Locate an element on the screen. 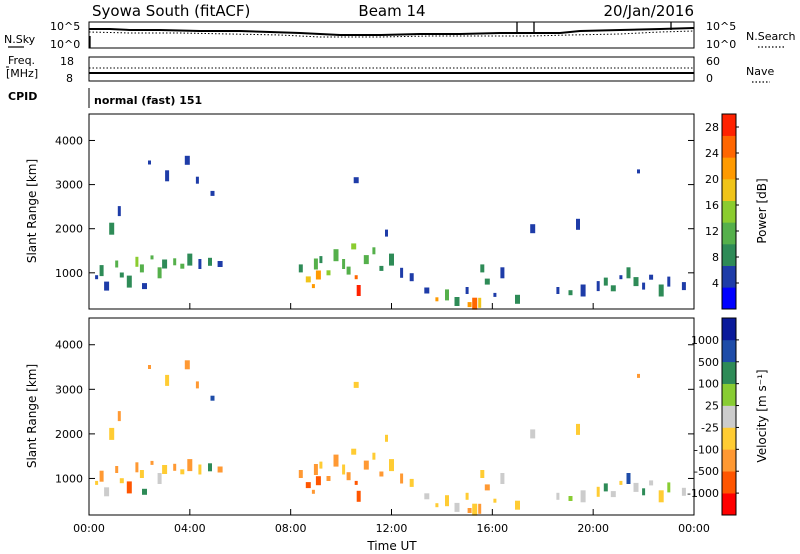 The image size is (800, 554). noise-panel-frame is located at coordinates (391, 35).